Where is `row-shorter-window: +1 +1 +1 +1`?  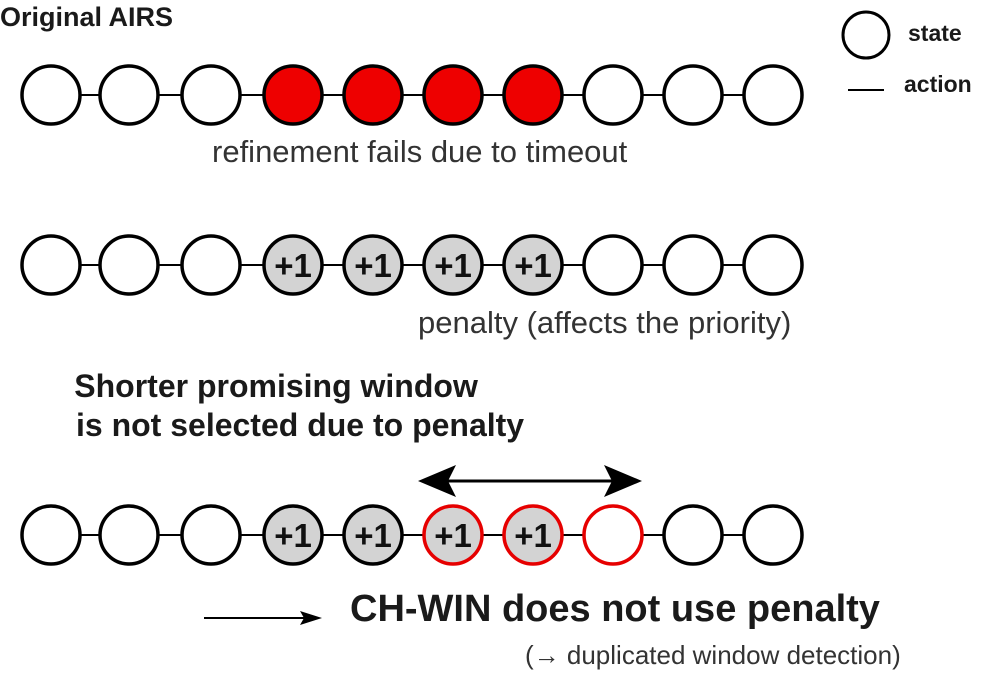 row-shorter-window: +1 +1 +1 +1 is located at coordinates (412, 535).